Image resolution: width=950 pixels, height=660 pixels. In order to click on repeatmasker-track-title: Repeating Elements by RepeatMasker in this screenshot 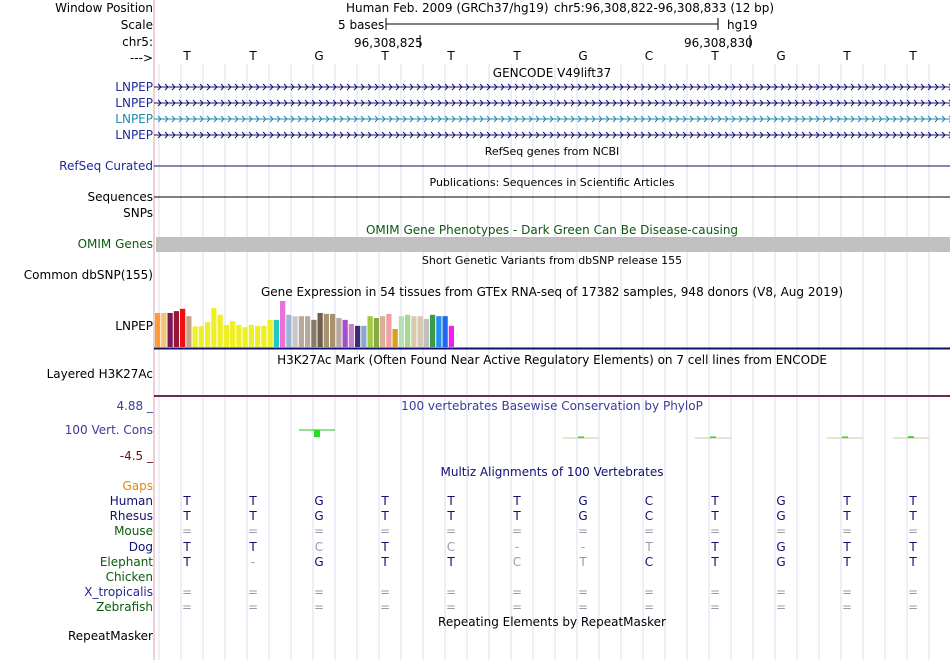, I will do `click(552, 622)`.